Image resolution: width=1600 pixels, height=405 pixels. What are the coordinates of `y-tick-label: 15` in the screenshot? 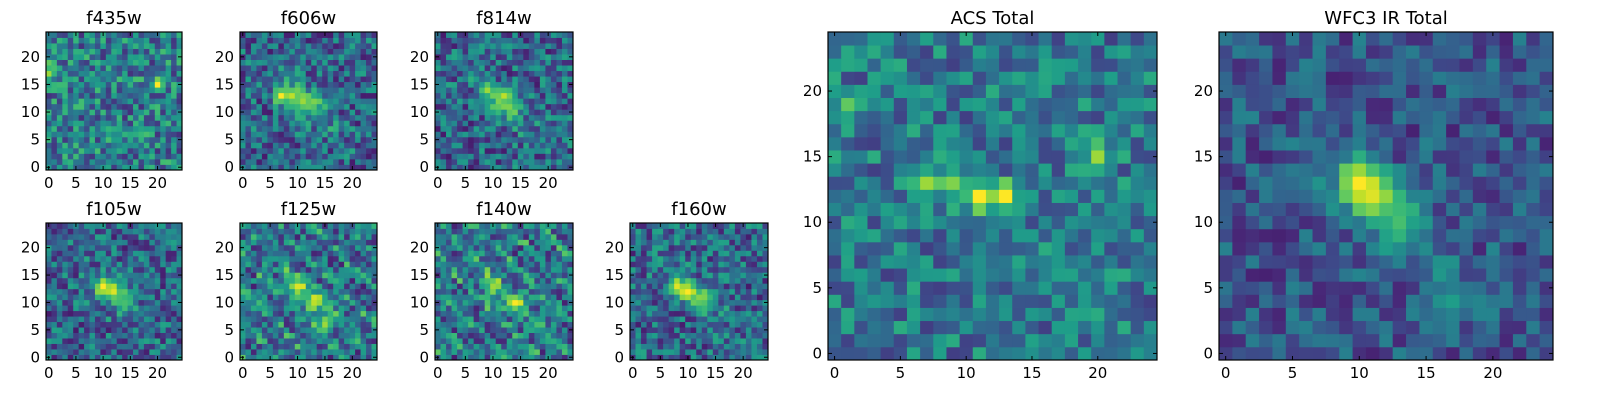 It's located at (224, 275).